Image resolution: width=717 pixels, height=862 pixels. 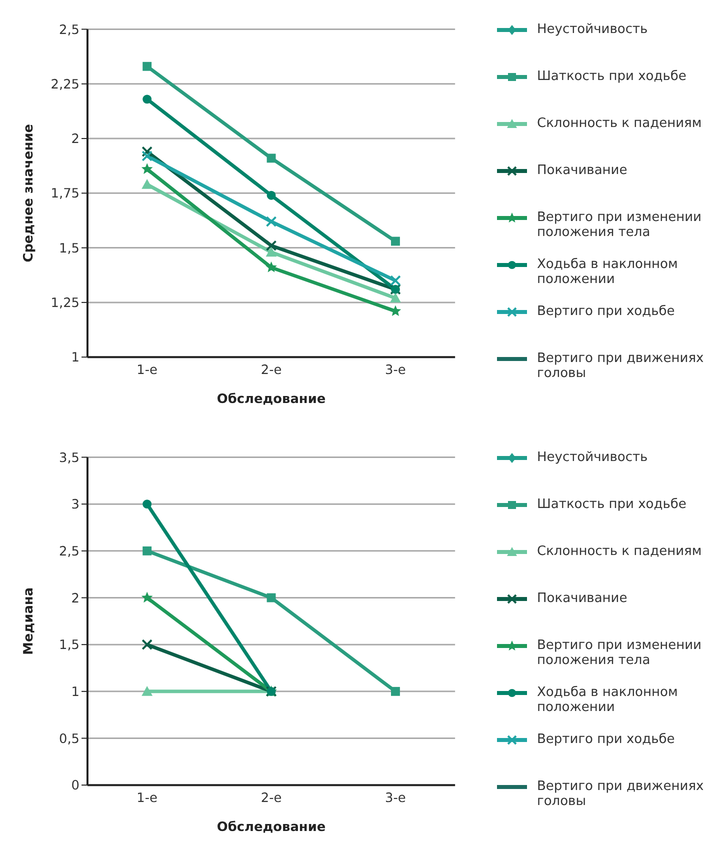 I want to click on y-tick-label: 1,25, so click(x=65, y=304).